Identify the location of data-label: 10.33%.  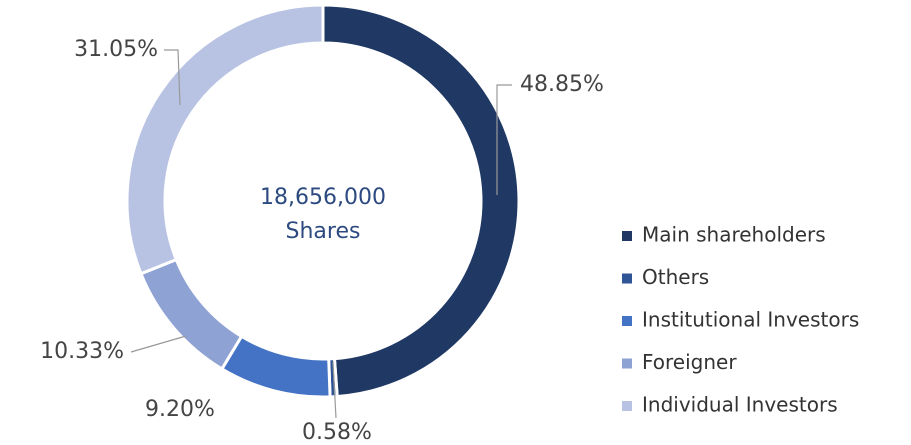
(82, 351).